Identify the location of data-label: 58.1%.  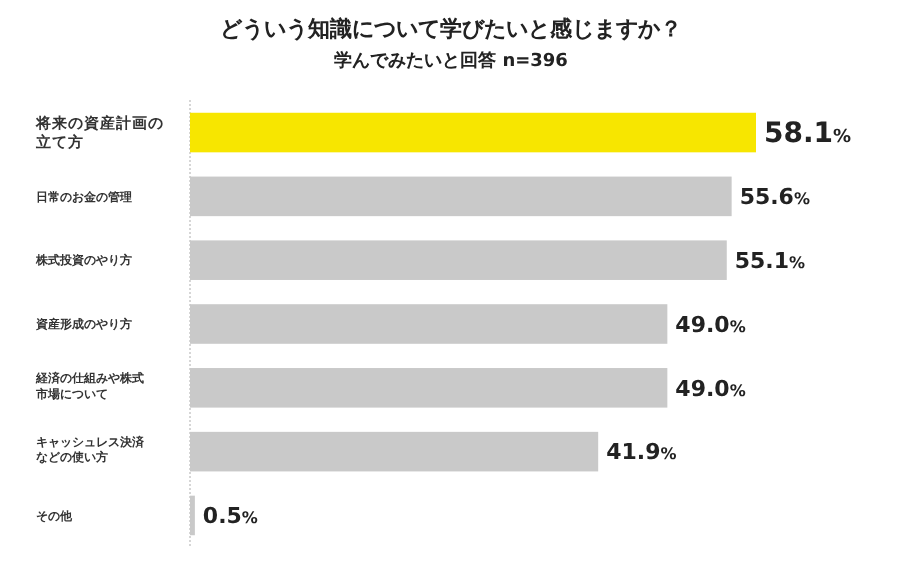
(808, 134).